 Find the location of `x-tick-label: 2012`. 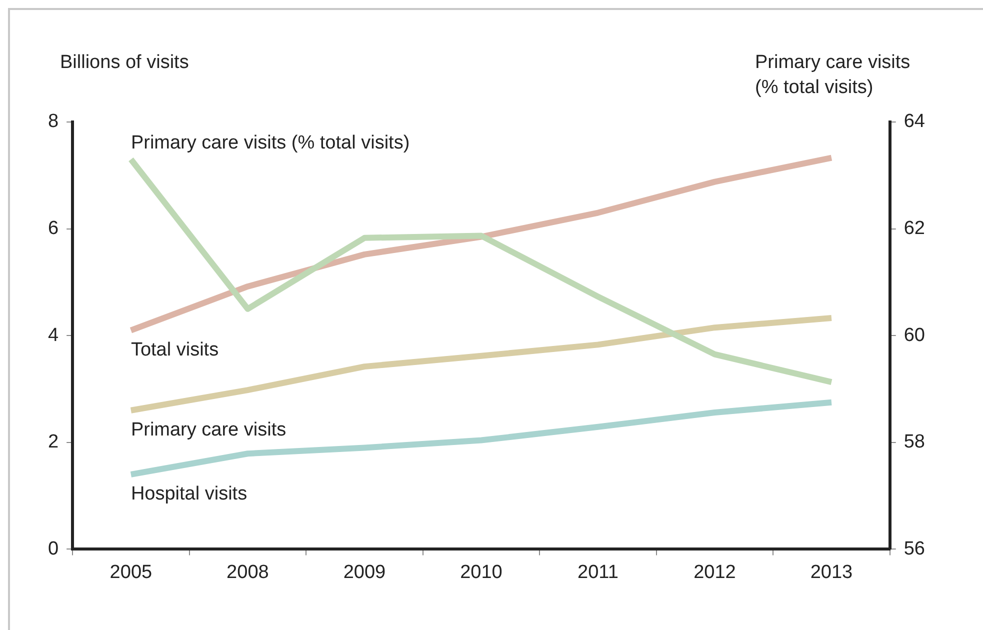

x-tick-label: 2012 is located at coordinates (715, 572).